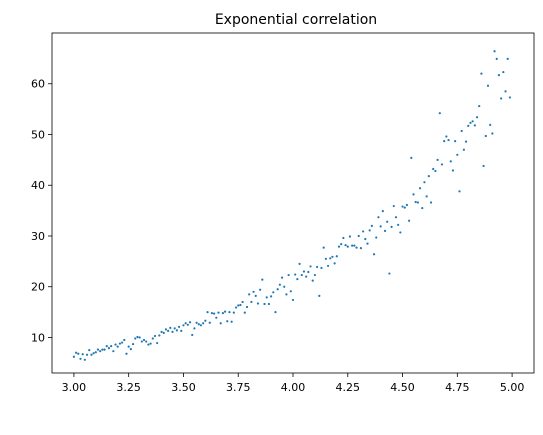  What do you see at coordinates (457, 387) in the screenshot?
I see `x-tick-label: 4.75` at bounding box center [457, 387].